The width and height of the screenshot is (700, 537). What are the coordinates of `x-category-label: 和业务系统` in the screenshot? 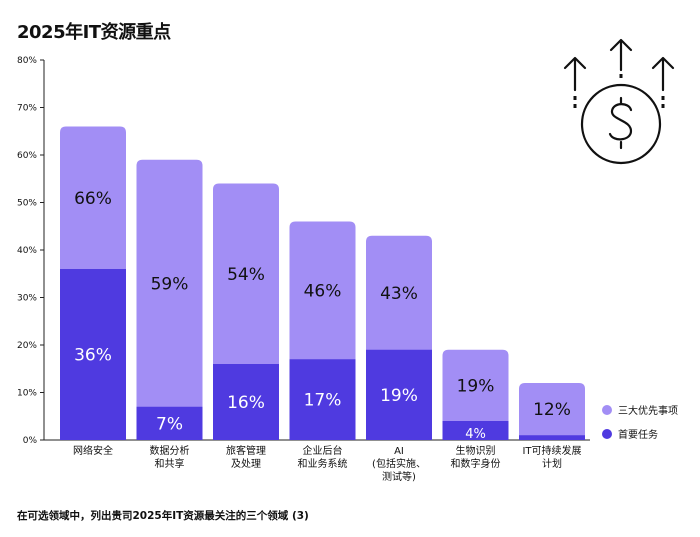 It's located at (323, 463).